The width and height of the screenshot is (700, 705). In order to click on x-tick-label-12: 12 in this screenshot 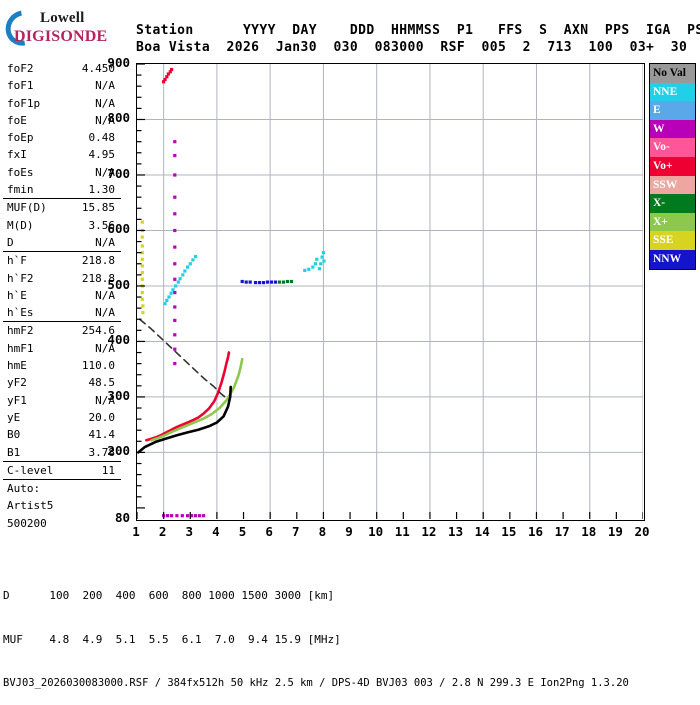, I will do `click(429, 531)`.